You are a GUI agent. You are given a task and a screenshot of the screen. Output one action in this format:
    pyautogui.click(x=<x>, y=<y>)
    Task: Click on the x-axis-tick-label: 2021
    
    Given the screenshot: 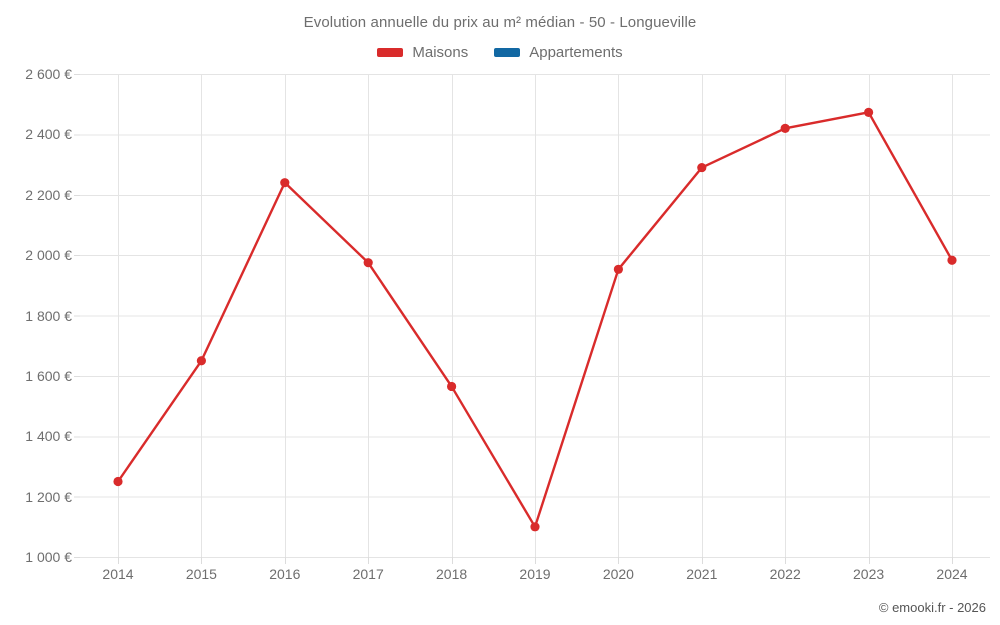 What is the action you would take?
    pyautogui.click(x=702, y=574)
    